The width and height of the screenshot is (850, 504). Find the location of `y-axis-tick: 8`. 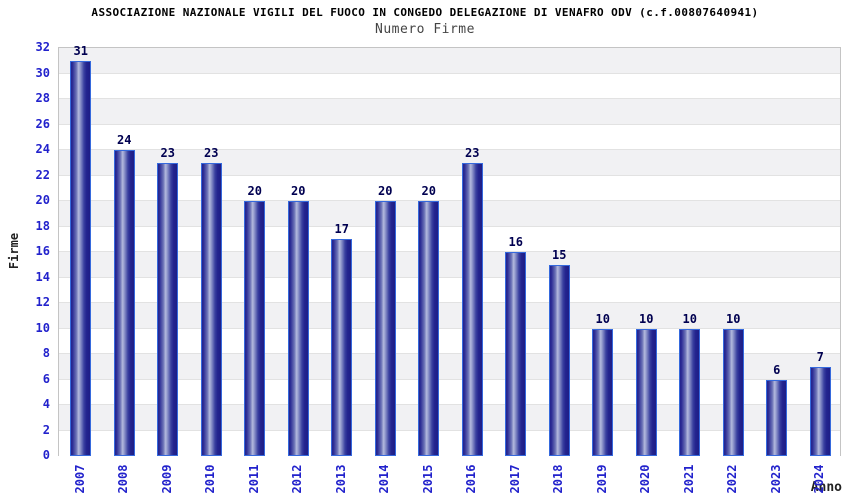

y-axis-tick: 8 is located at coordinates (46, 353).